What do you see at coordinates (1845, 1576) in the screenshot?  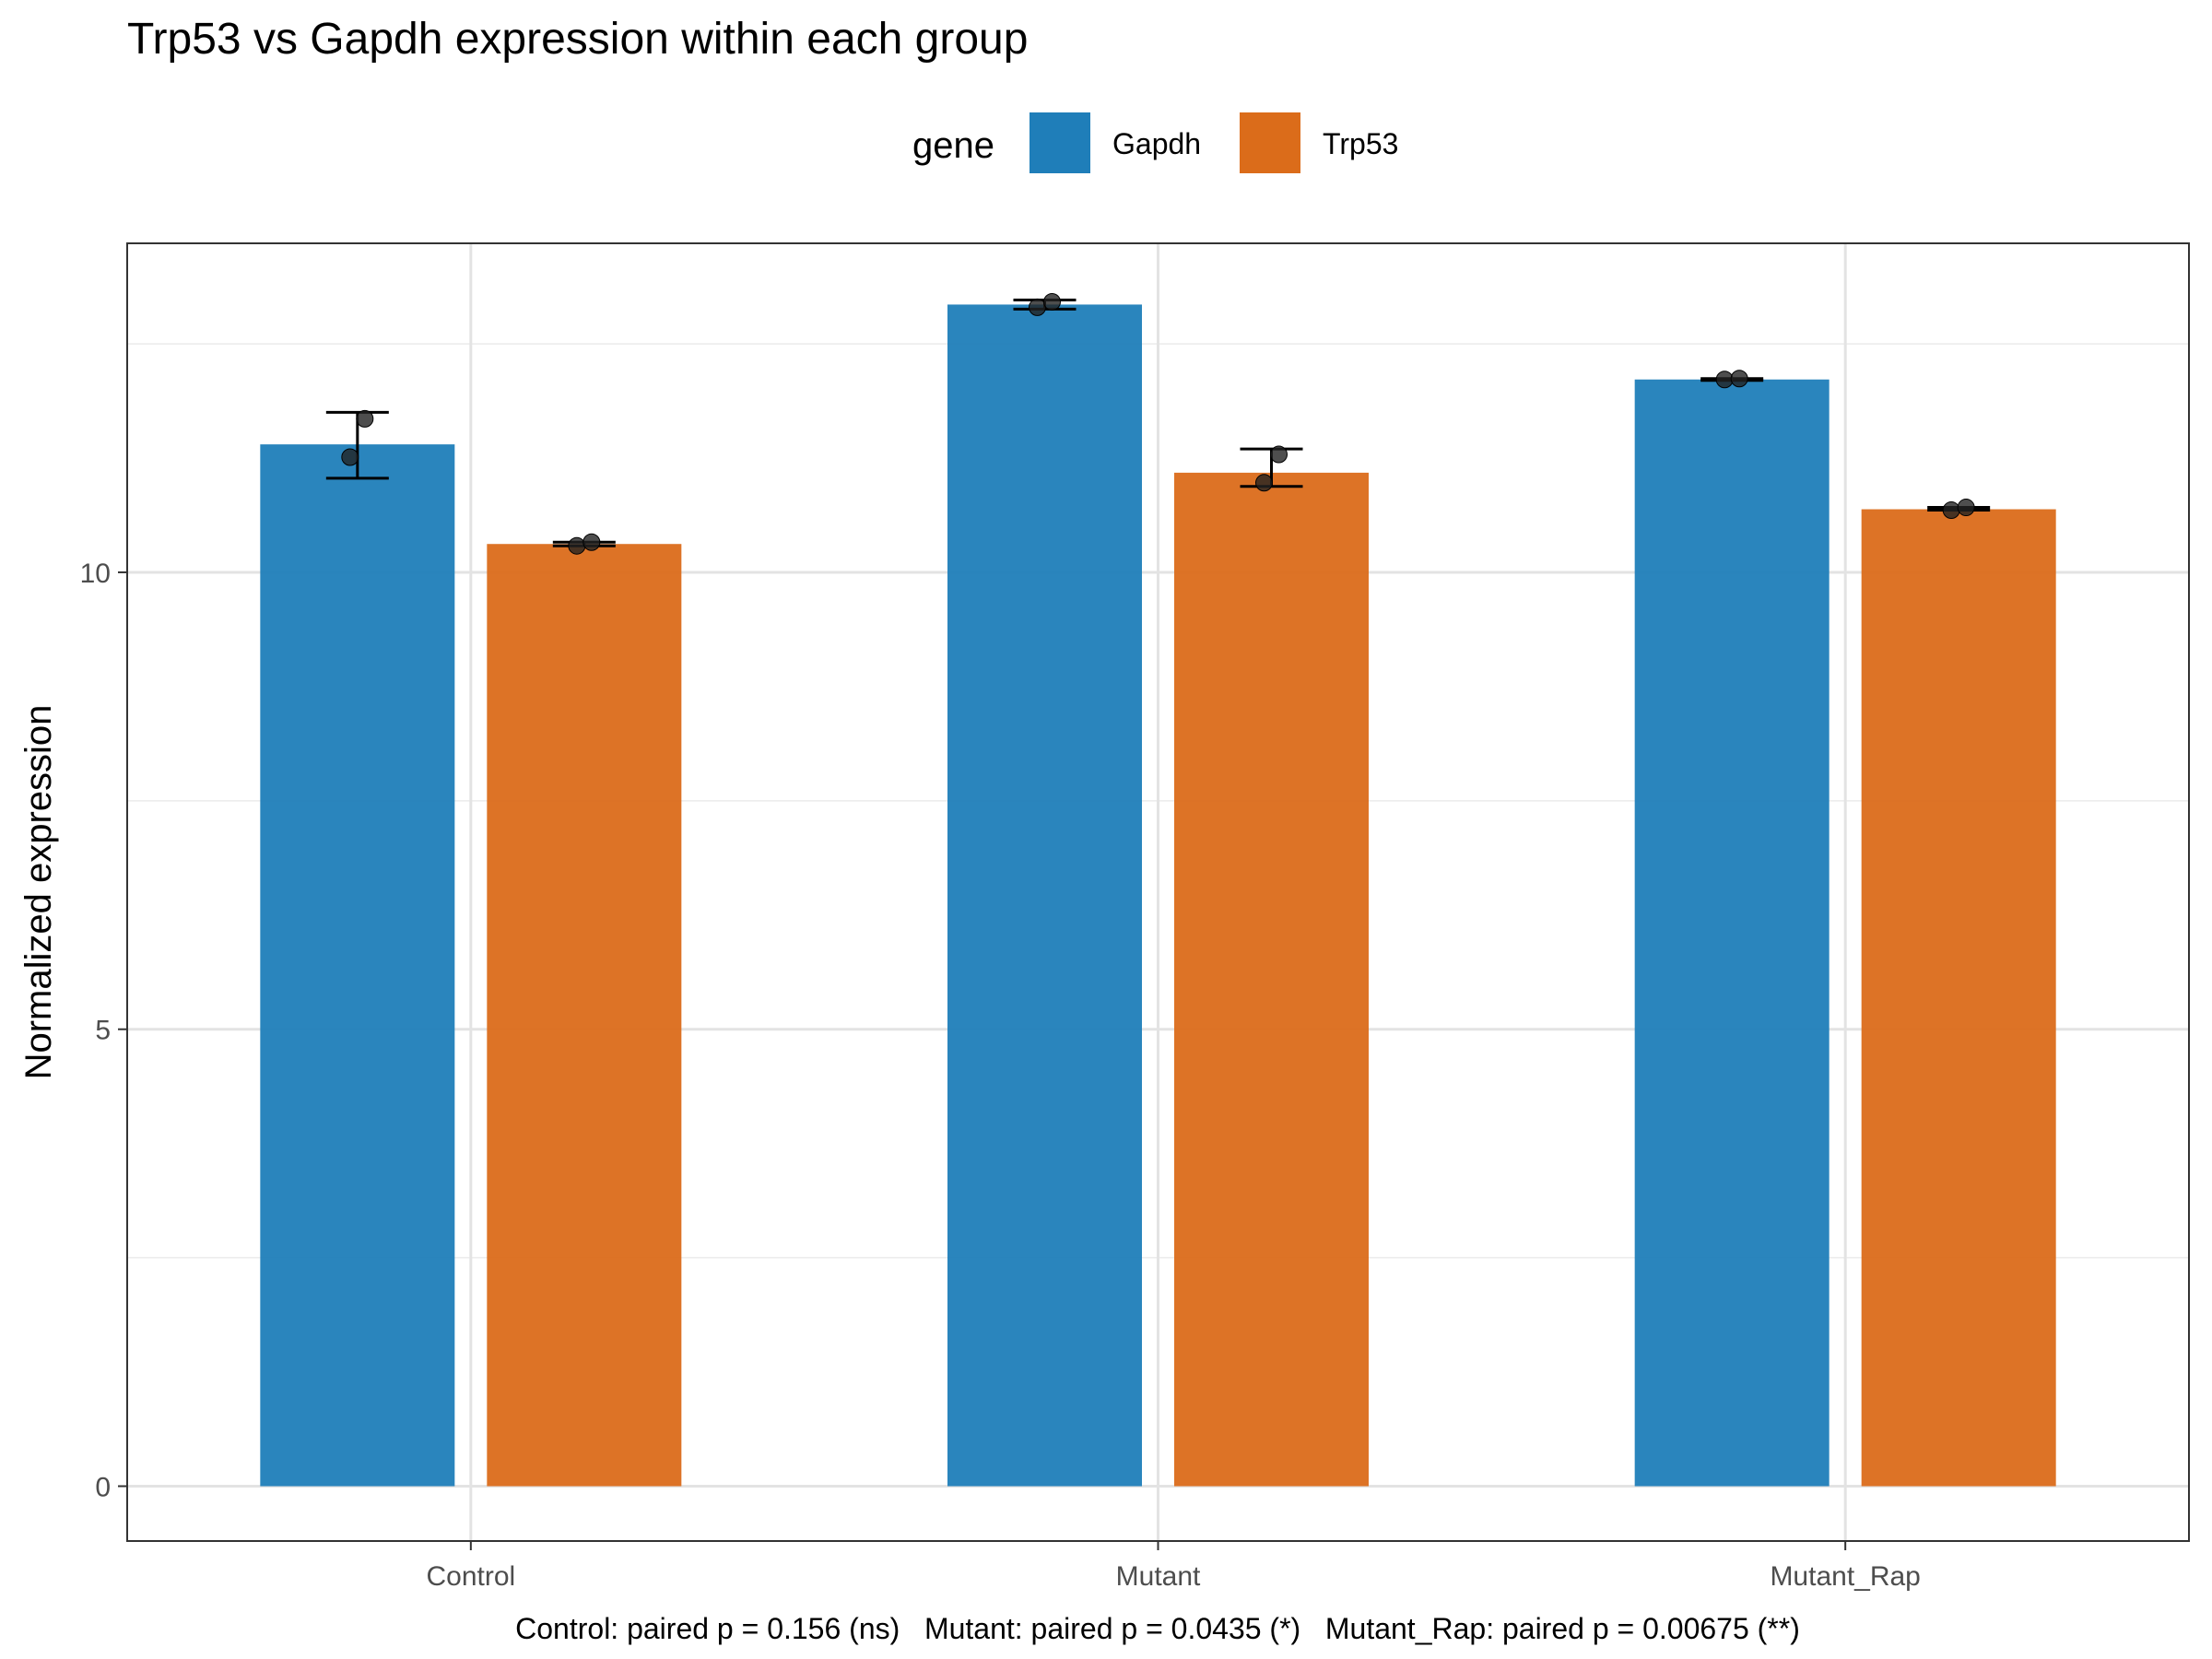 I see `x-tick-label: Mutant_Rap` at bounding box center [1845, 1576].